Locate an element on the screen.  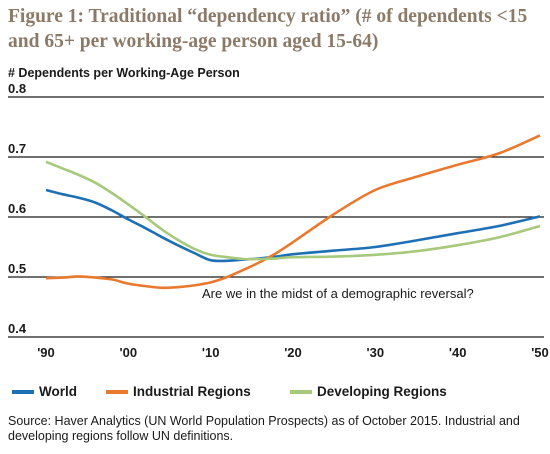
x-tick-label: '90 is located at coordinates (46, 352).